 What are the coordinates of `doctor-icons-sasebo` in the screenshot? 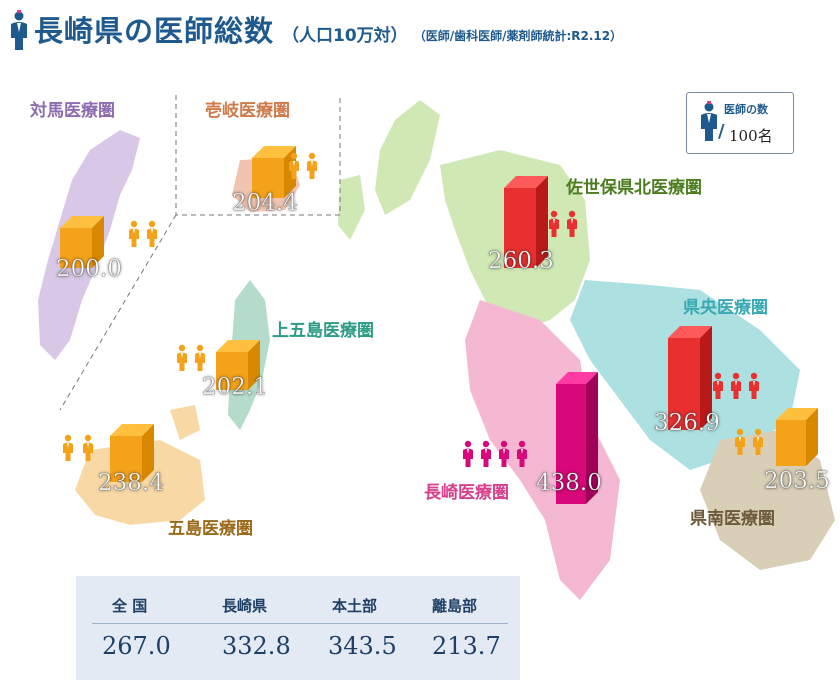 It's located at (563, 223).